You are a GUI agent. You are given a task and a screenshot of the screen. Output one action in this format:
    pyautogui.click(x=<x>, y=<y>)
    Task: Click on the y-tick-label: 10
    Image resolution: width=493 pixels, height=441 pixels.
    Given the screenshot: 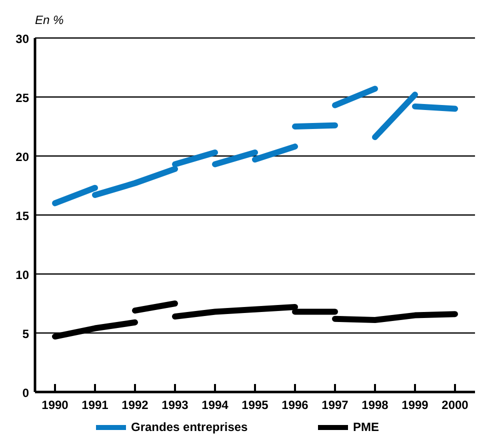 What is the action you would take?
    pyautogui.click(x=23, y=275)
    